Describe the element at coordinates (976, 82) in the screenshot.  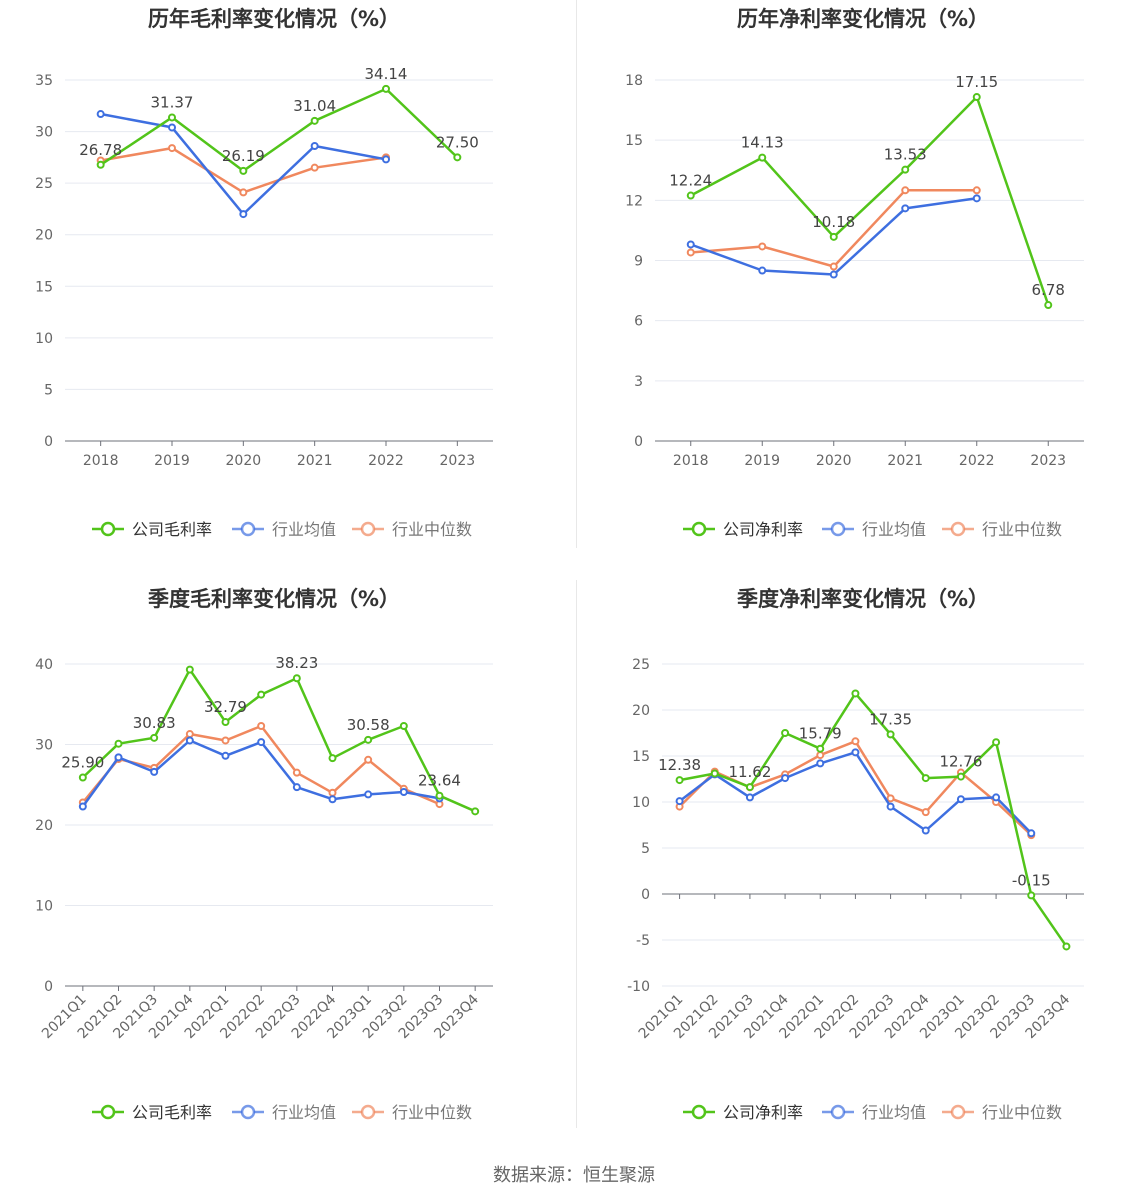
I see `data-label: 17.15` at that location.